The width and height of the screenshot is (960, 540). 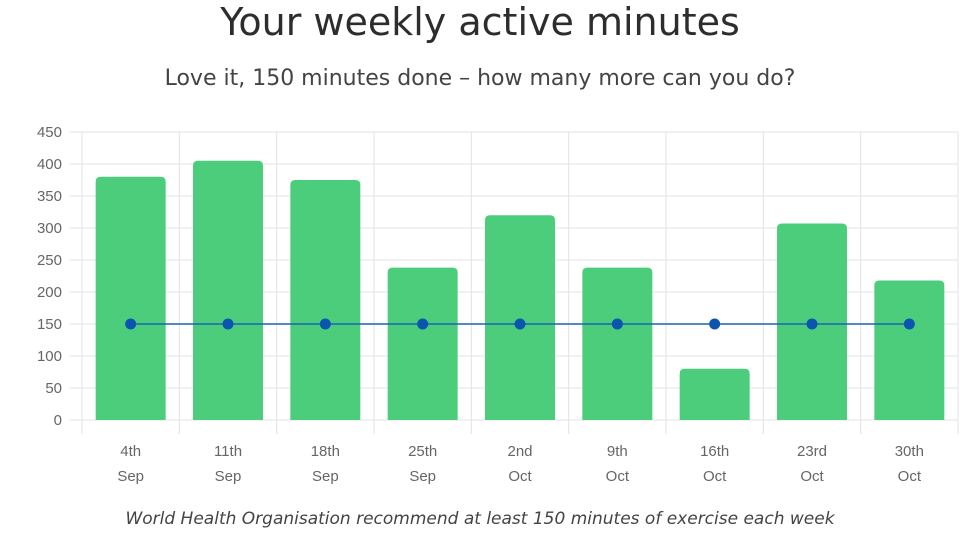 What do you see at coordinates (49, 196) in the screenshot?
I see `y-tick-label: 350` at bounding box center [49, 196].